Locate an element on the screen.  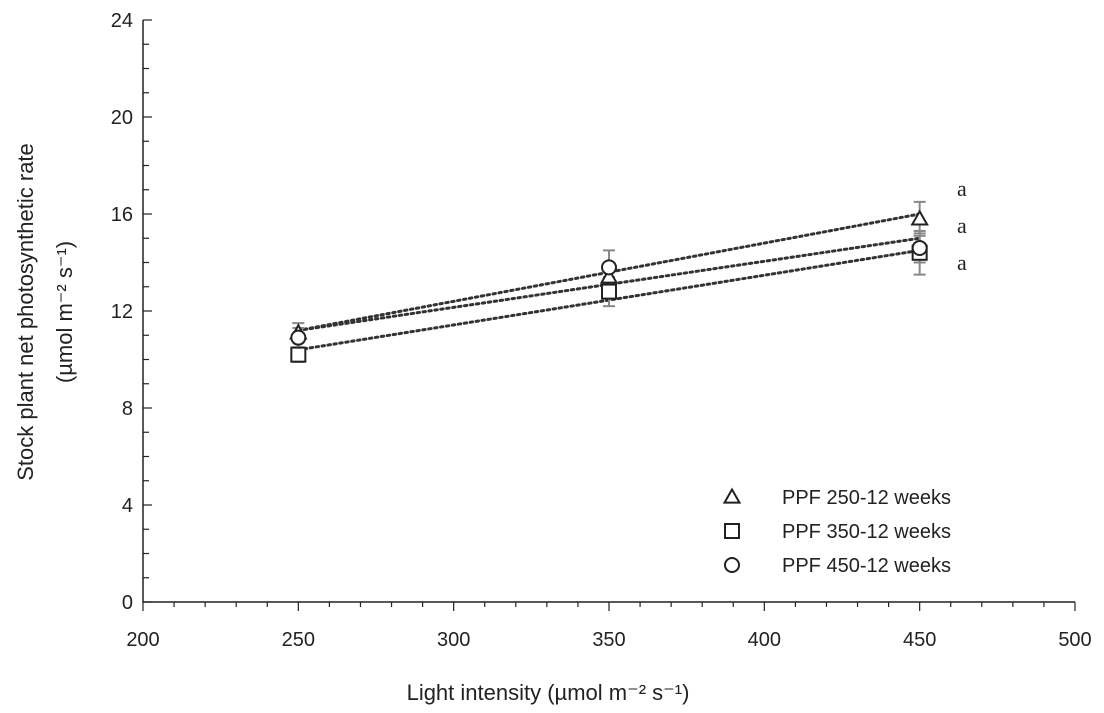
significance-labels: aaa is located at coordinates (962, 225).